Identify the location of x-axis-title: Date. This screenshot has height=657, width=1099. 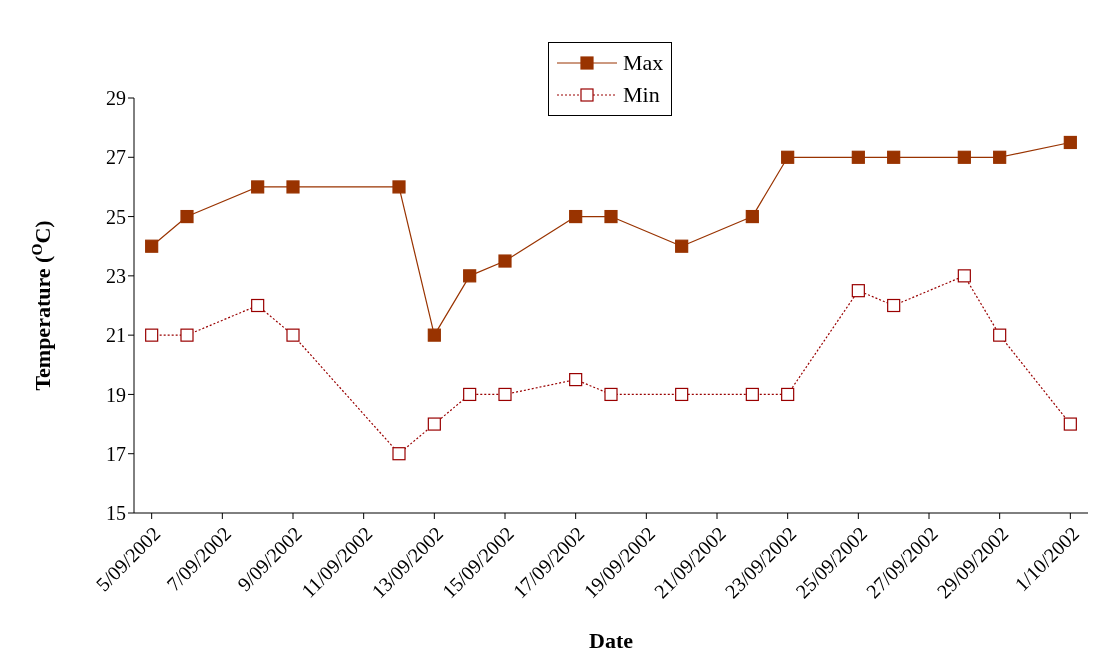
(611, 640).